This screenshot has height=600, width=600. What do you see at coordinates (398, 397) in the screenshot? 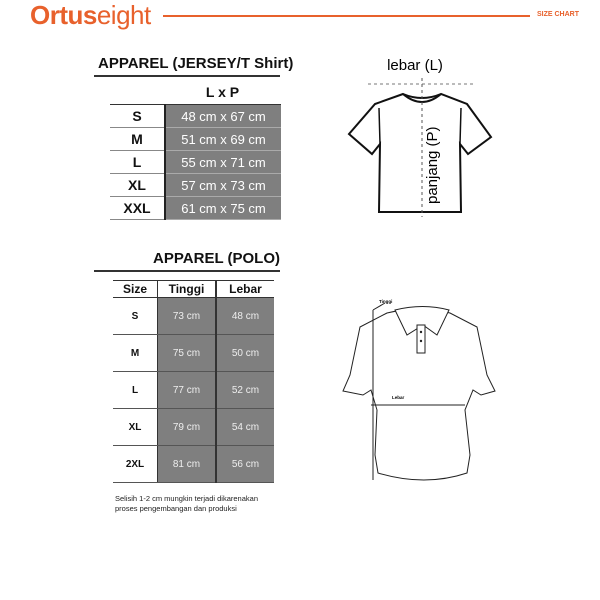
I see `polo-width-label: Lebar` at bounding box center [398, 397].